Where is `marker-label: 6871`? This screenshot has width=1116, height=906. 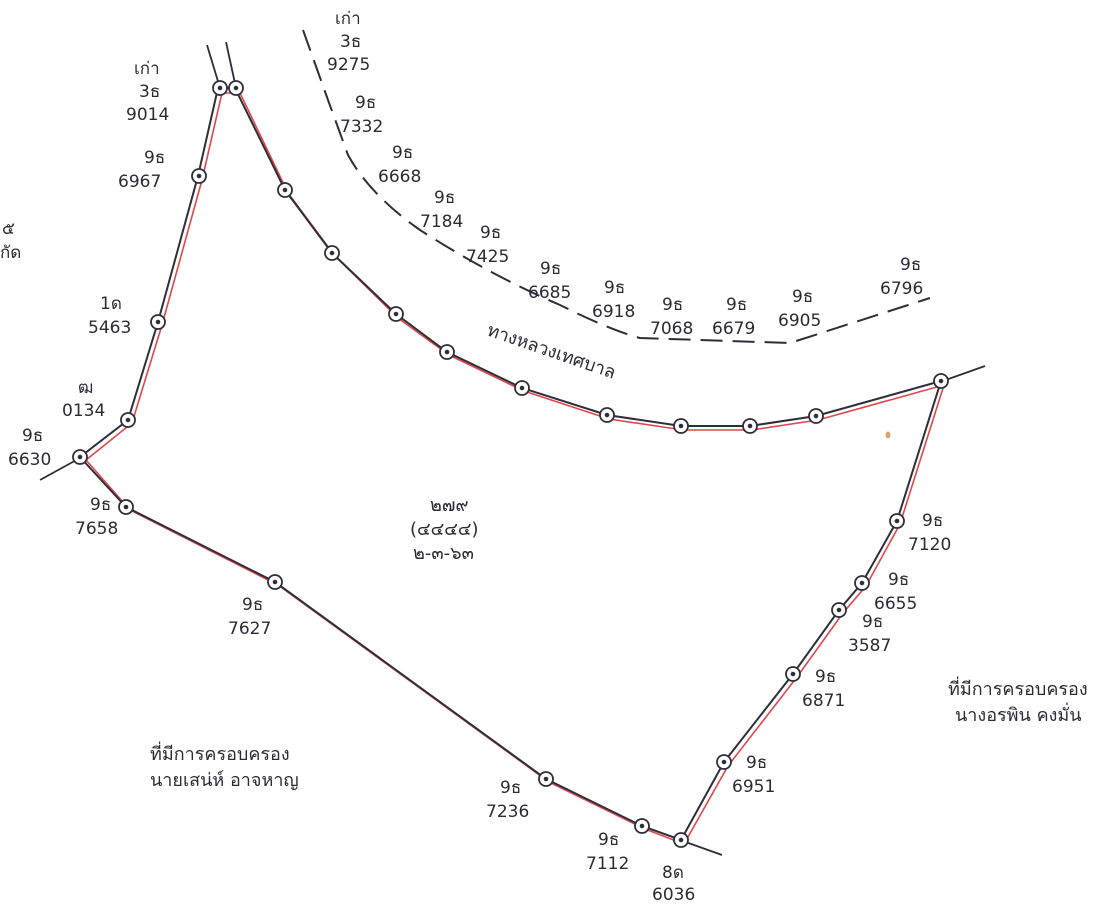
marker-label: 6871 is located at coordinates (823, 701).